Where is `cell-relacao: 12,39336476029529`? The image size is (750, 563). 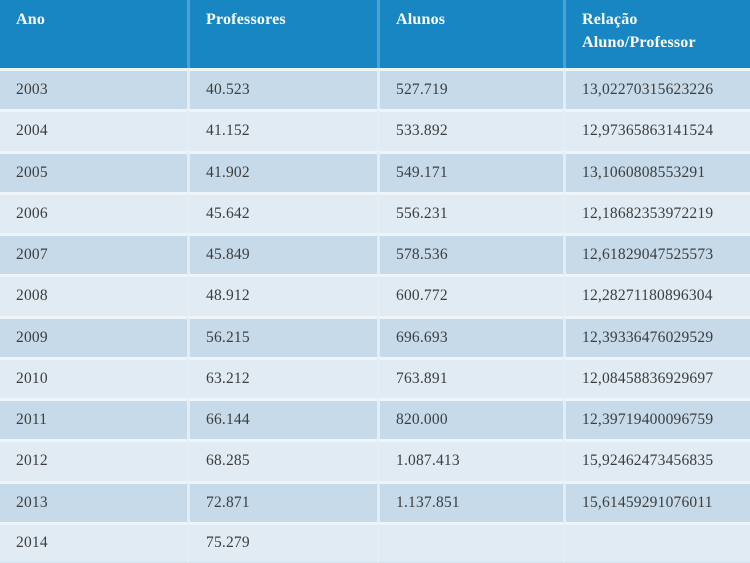 cell-relacao: 12,39336476029529 is located at coordinates (656, 336).